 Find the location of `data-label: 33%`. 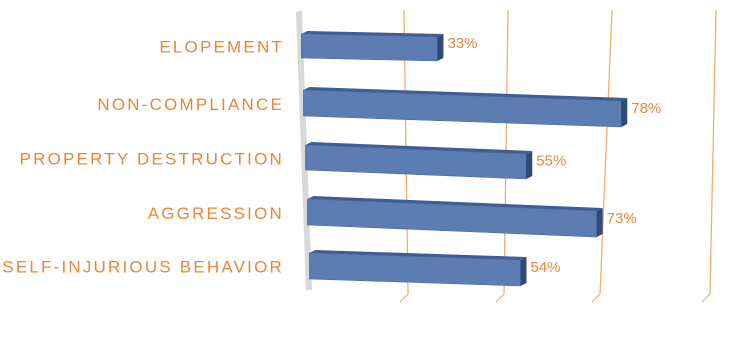

data-label: 33% is located at coordinates (462, 43).